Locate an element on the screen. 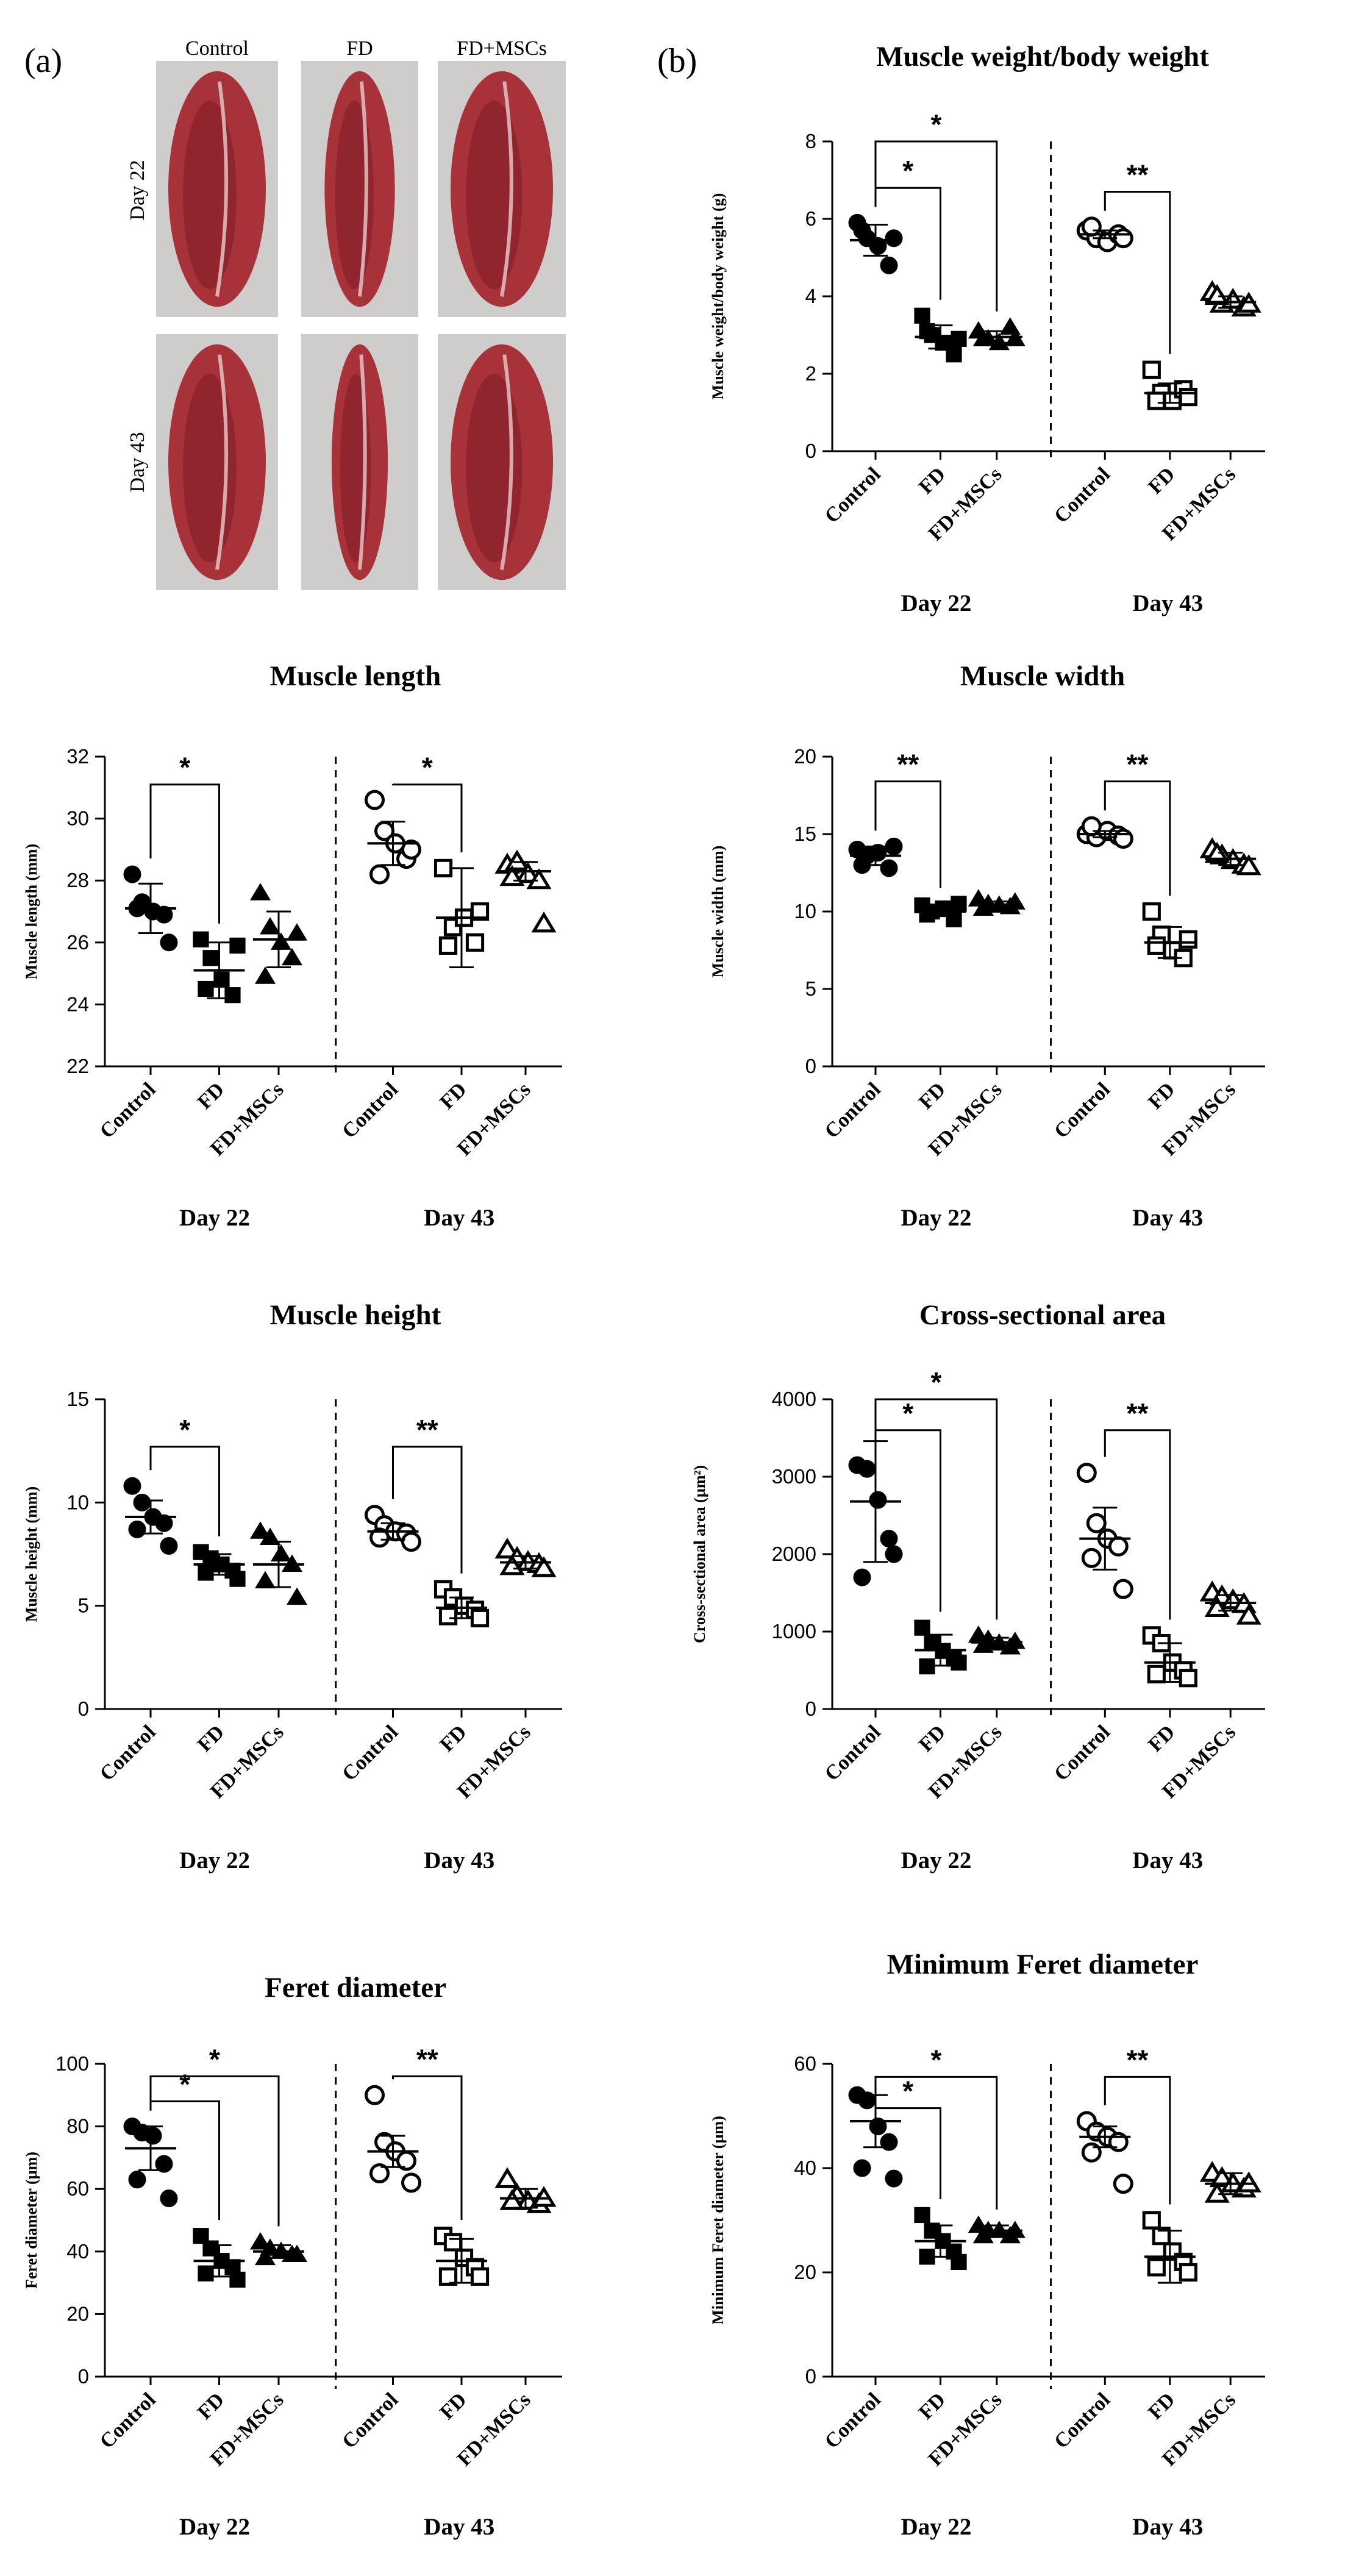 This screenshot has height=2576, width=1345. chart-title: Muscle height is located at coordinates (356, 1315).